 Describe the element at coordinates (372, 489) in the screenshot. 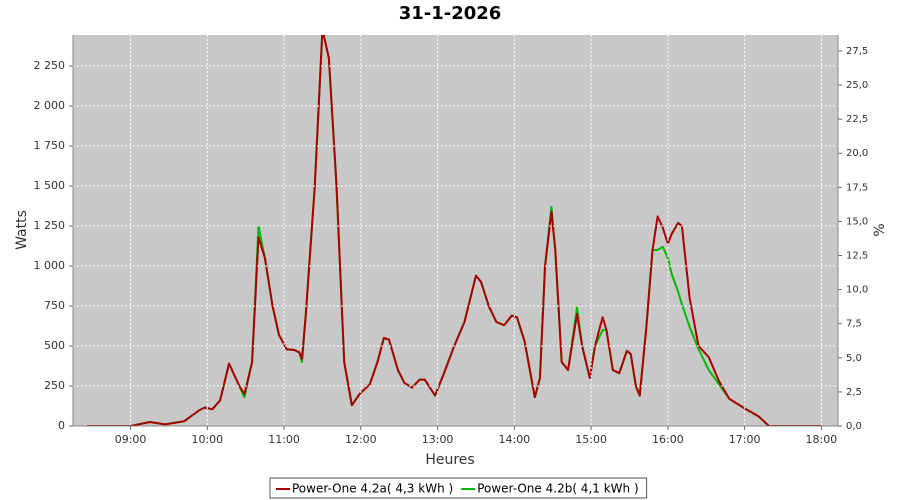

I see `legend-label: Power-One 4.2a( 4,3 kWh )` at that location.